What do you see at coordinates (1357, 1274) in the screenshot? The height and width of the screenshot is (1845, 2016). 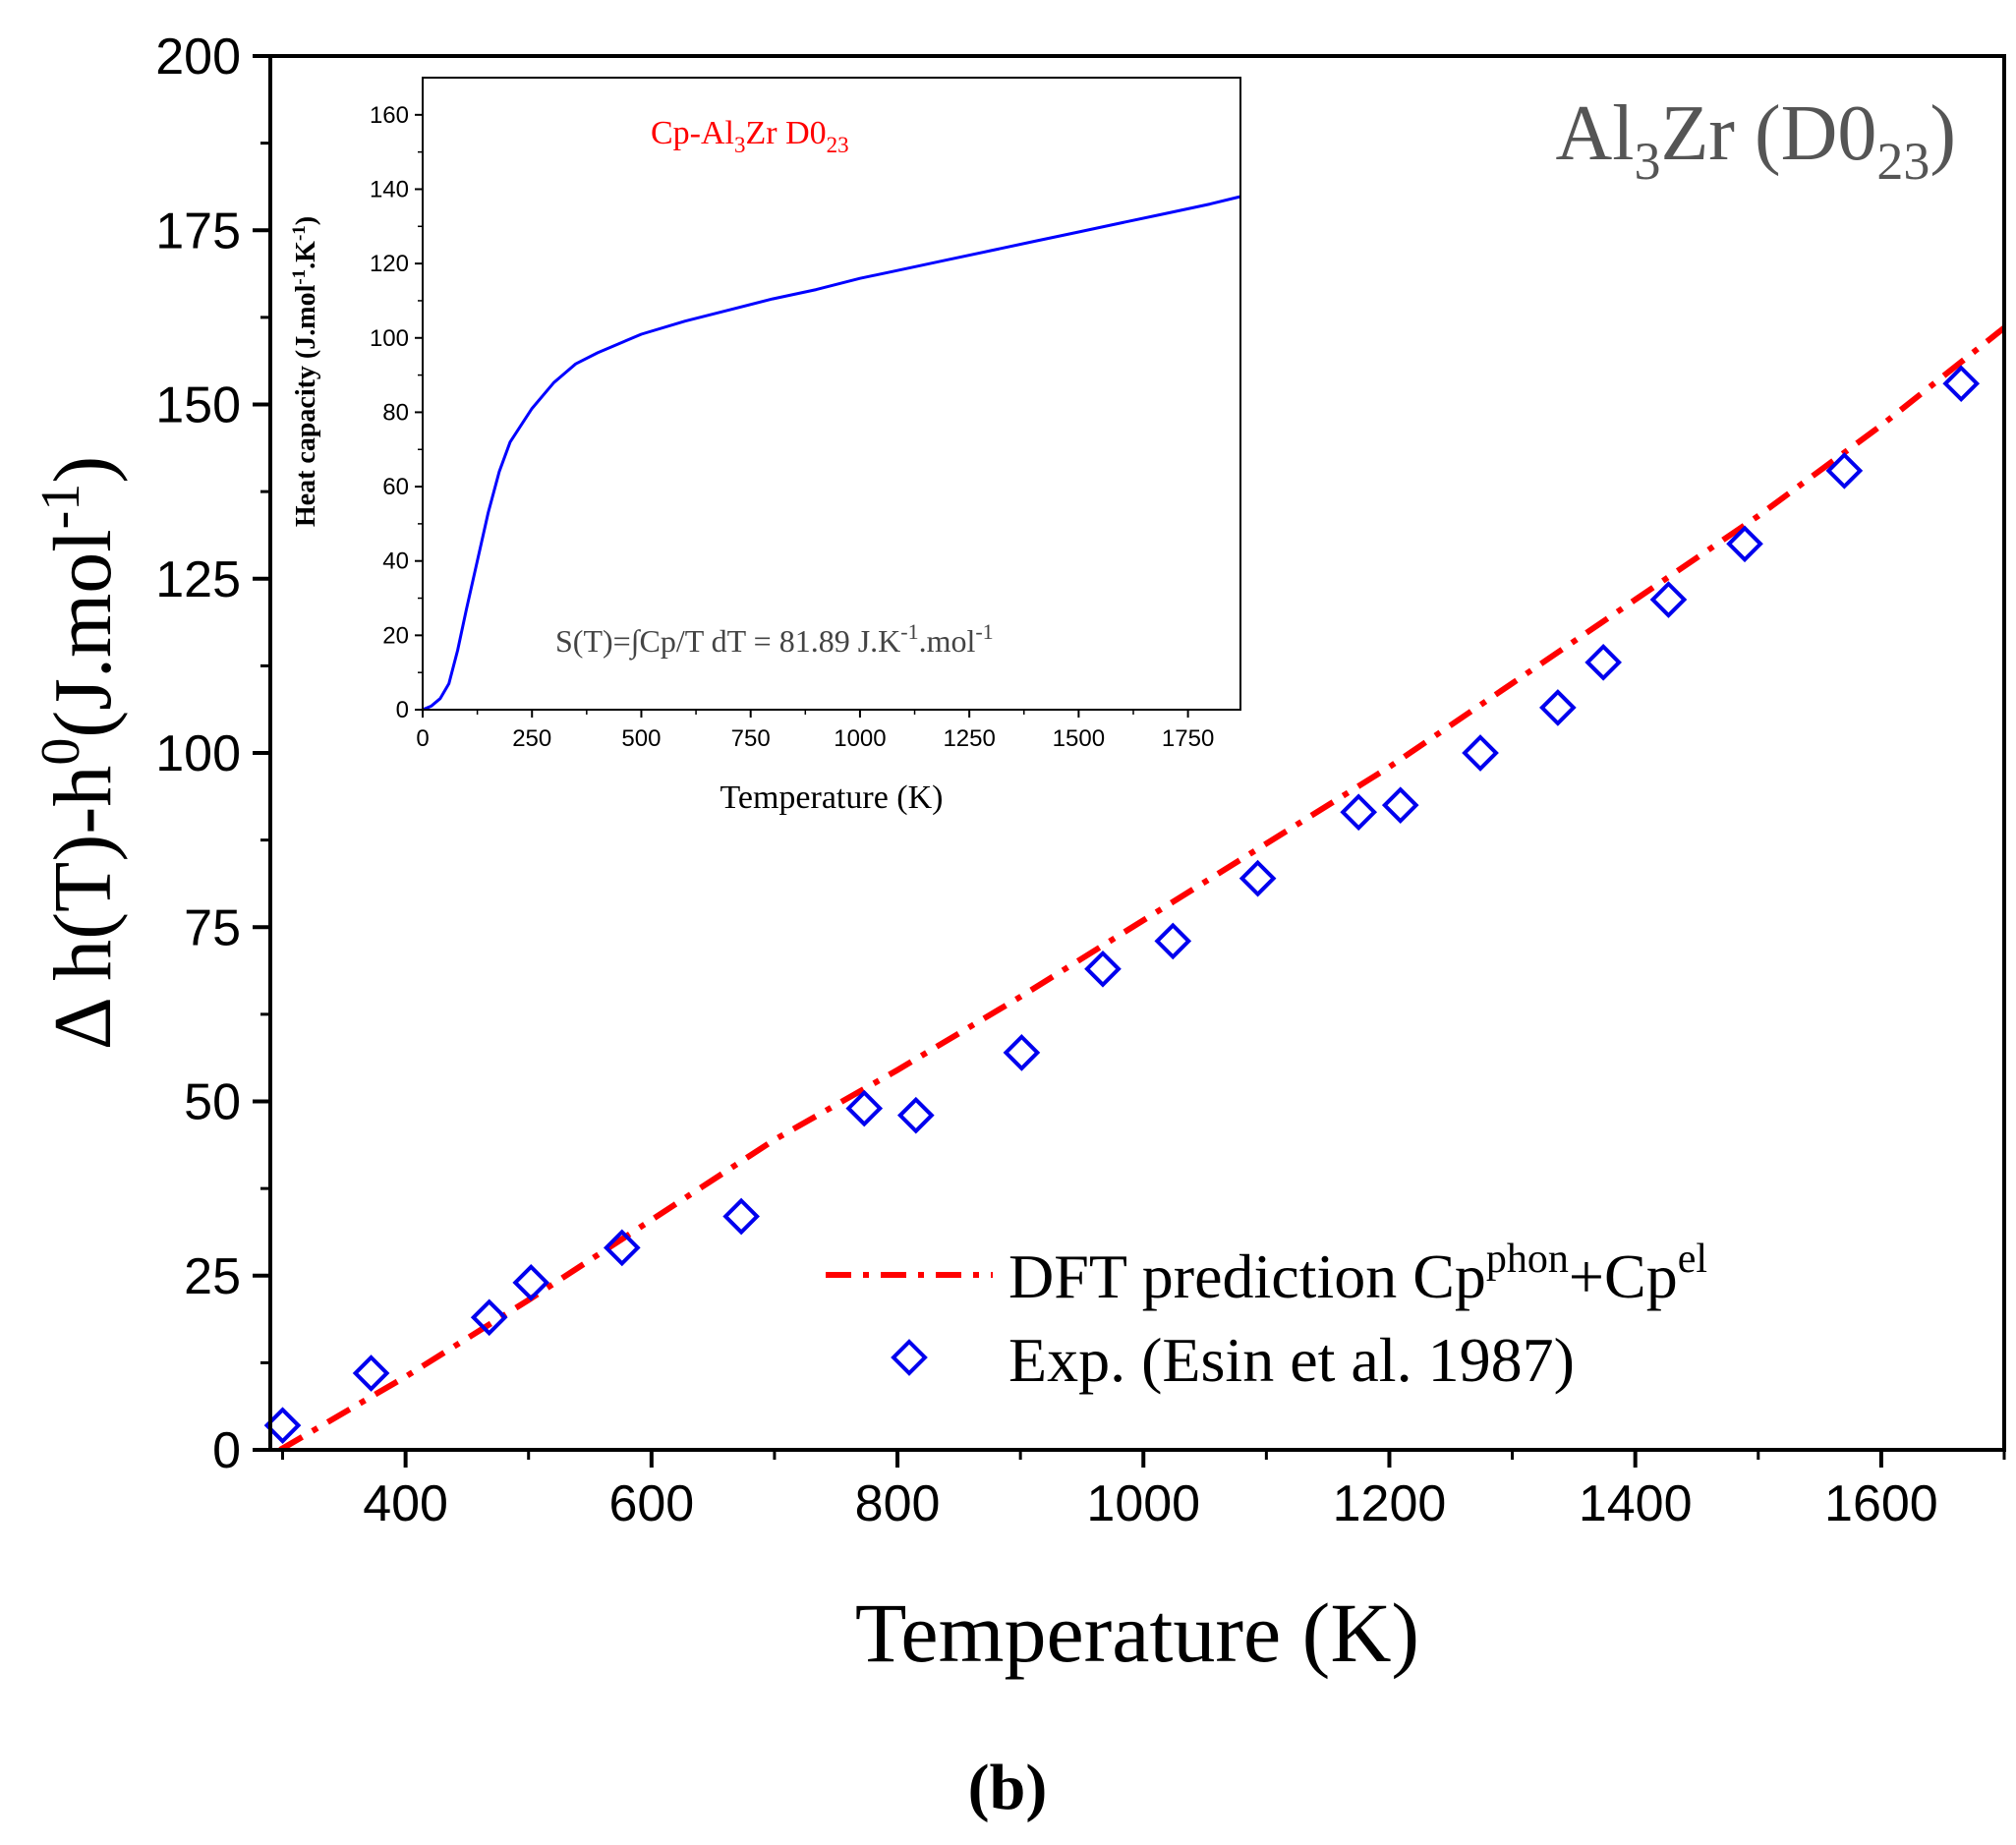 I see `legend-dft-label: DFT prediction Cpphon+Cpel` at bounding box center [1357, 1274].